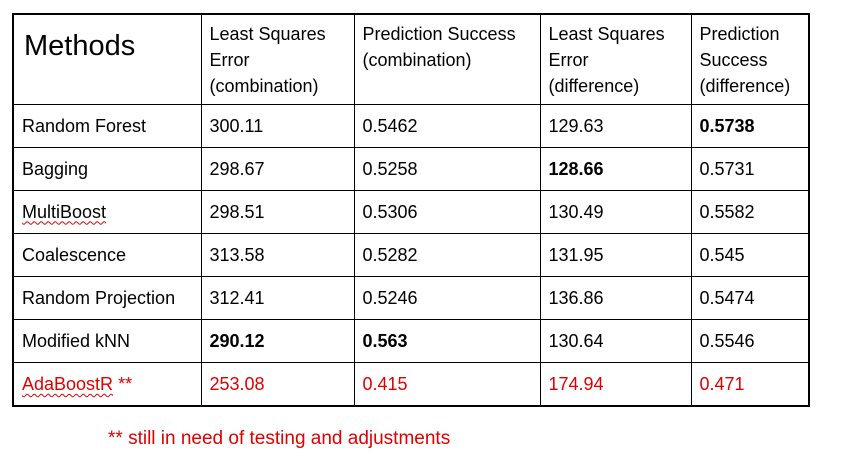 The width and height of the screenshot is (842, 475). What do you see at coordinates (107, 59) in the screenshot?
I see `header-methods: Methods` at bounding box center [107, 59].